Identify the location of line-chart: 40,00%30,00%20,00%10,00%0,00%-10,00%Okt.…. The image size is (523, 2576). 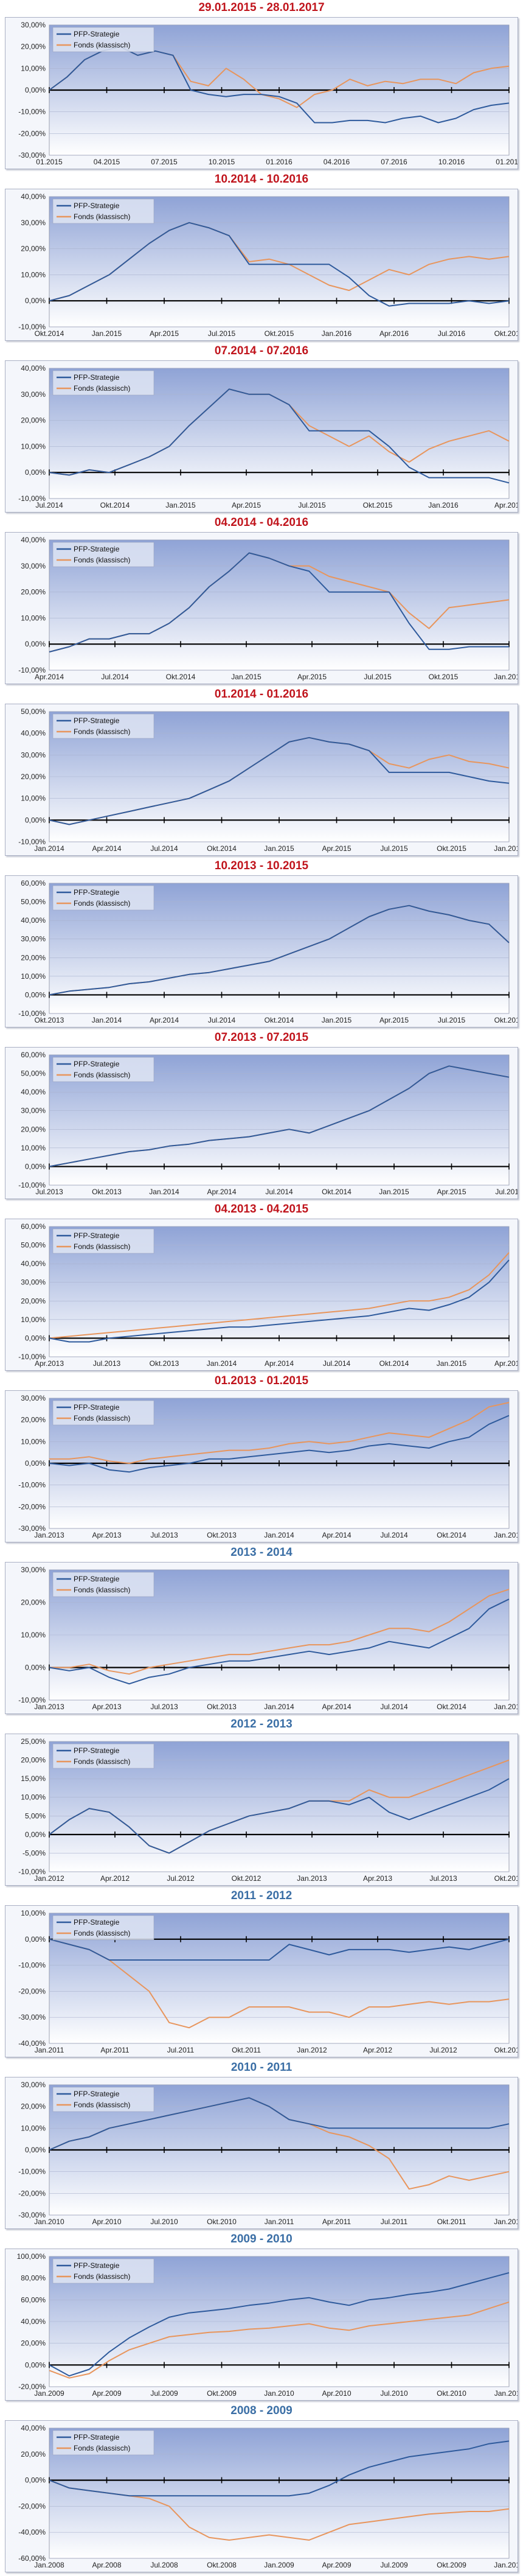
(270, 265).